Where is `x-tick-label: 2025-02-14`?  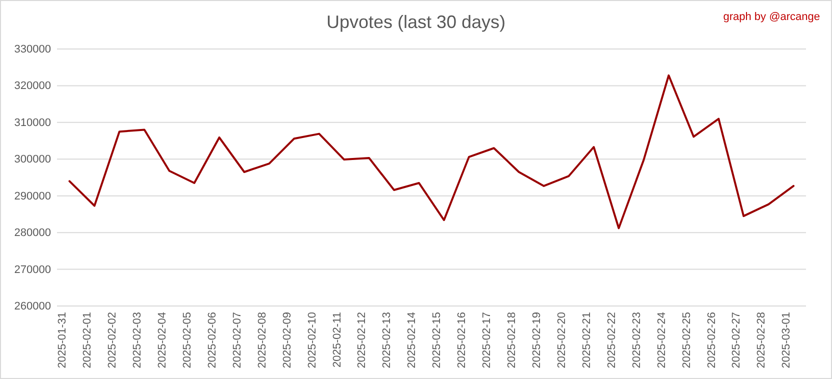
x-tick-label: 2025-02-14 is located at coordinates (412, 340).